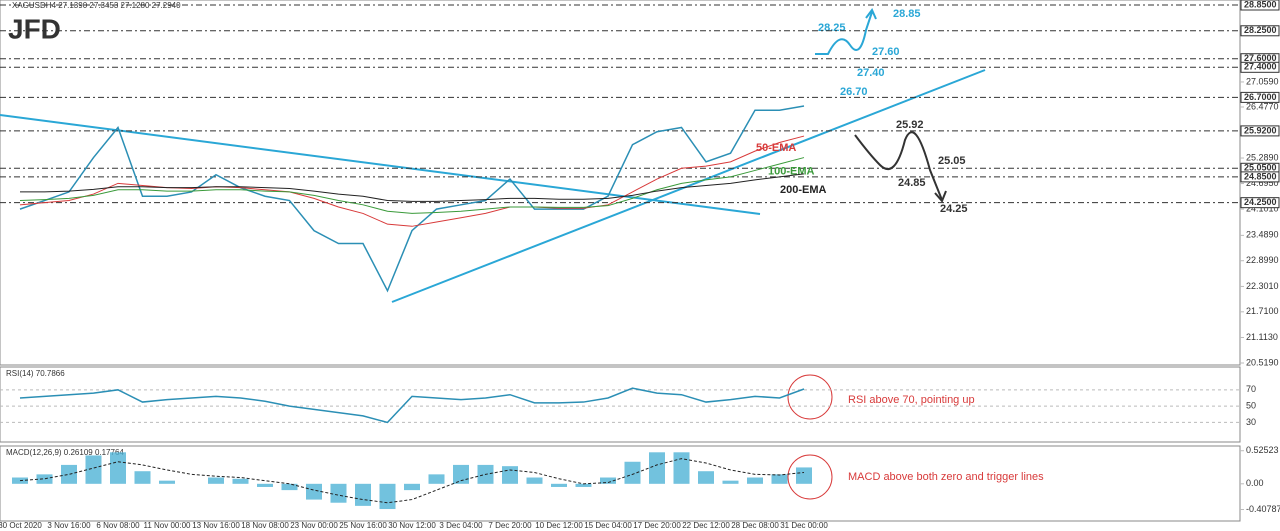  What do you see at coordinates (1251, 422) in the screenshot?
I see `y-tick-label: 30` at bounding box center [1251, 422].